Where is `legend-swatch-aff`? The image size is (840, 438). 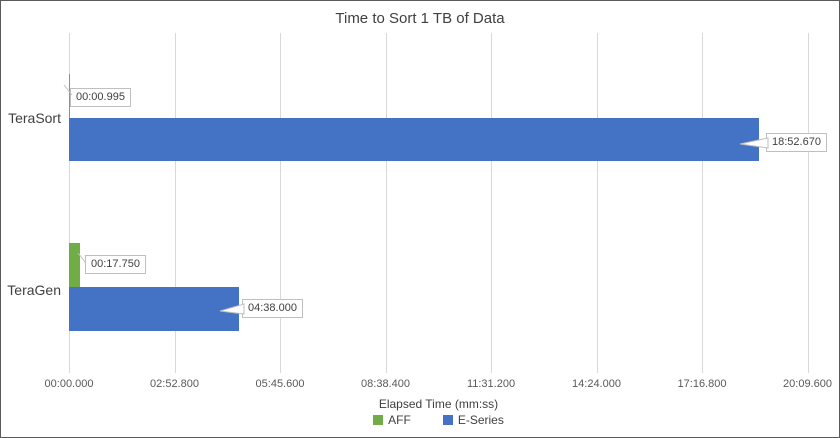
legend-swatch-aff is located at coordinates (378, 420).